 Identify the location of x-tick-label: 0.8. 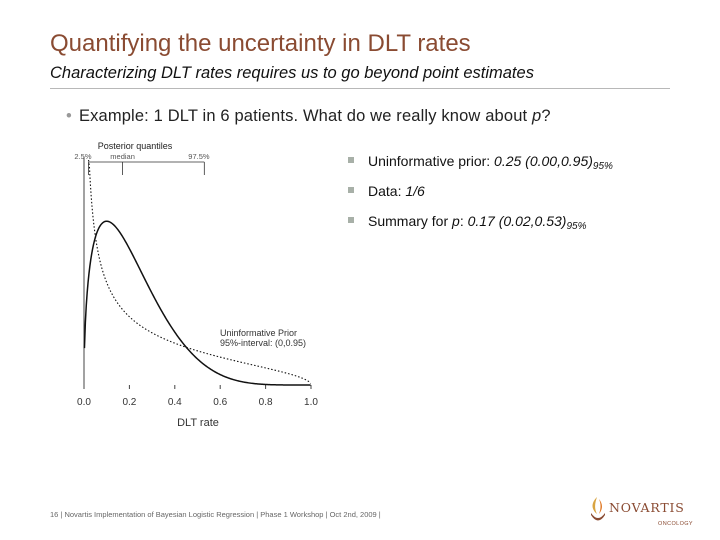
(266, 402).